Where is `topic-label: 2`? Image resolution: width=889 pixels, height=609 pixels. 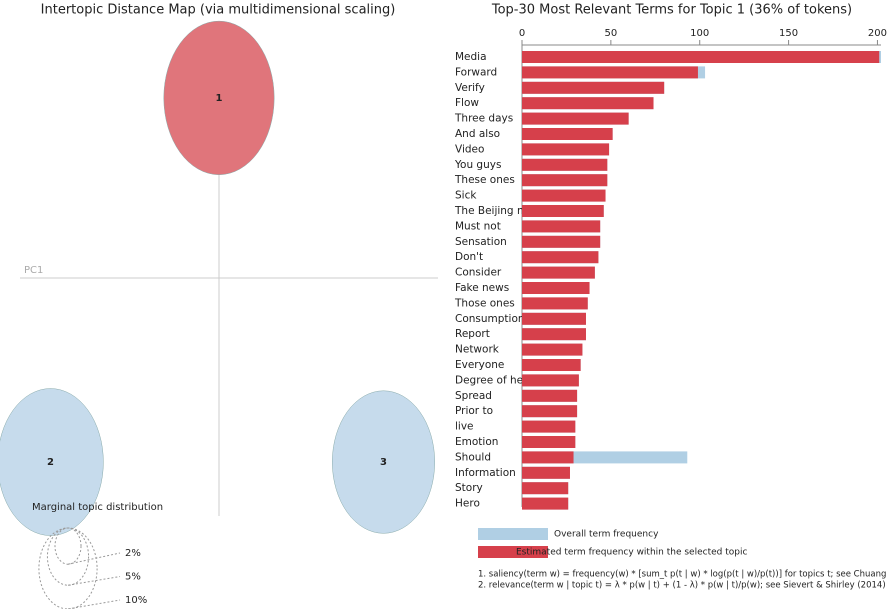
topic-label: 2 is located at coordinates (50, 462).